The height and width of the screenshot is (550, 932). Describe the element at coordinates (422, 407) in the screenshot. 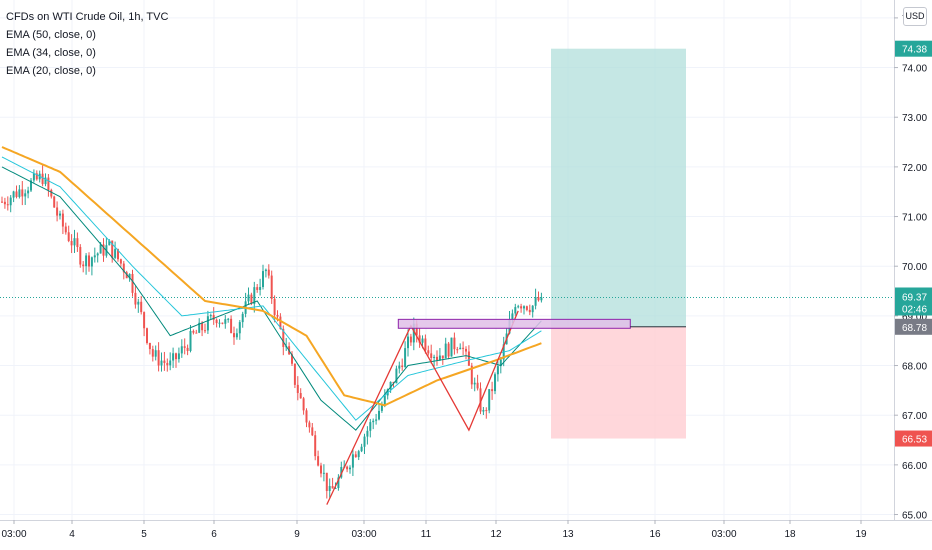

I see `pattern-line` at that location.